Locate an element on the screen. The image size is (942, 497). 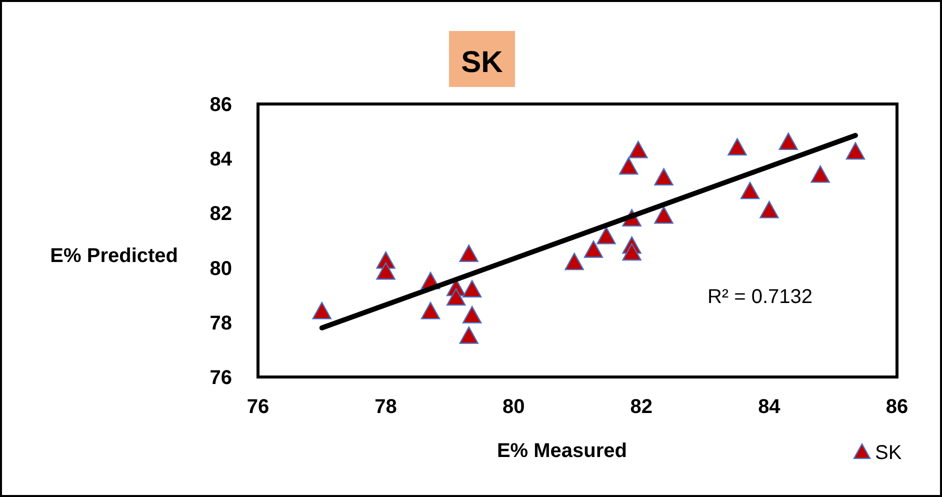
x-tick-label: 86 is located at coordinates (897, 407).